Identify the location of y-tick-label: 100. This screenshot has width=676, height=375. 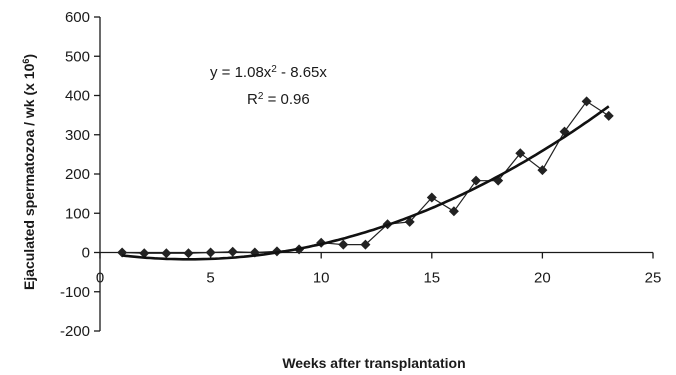
(77, 213).